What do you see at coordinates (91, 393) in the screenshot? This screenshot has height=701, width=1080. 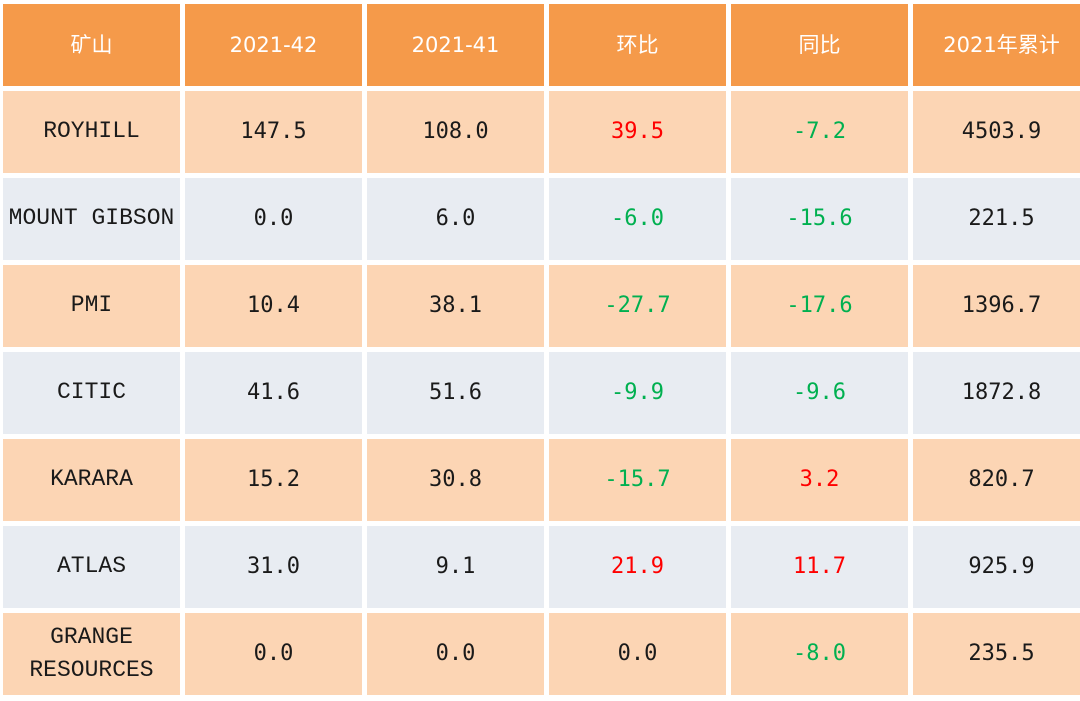 I see `table-row-name: CITIC` at bounding box center [91, 393].